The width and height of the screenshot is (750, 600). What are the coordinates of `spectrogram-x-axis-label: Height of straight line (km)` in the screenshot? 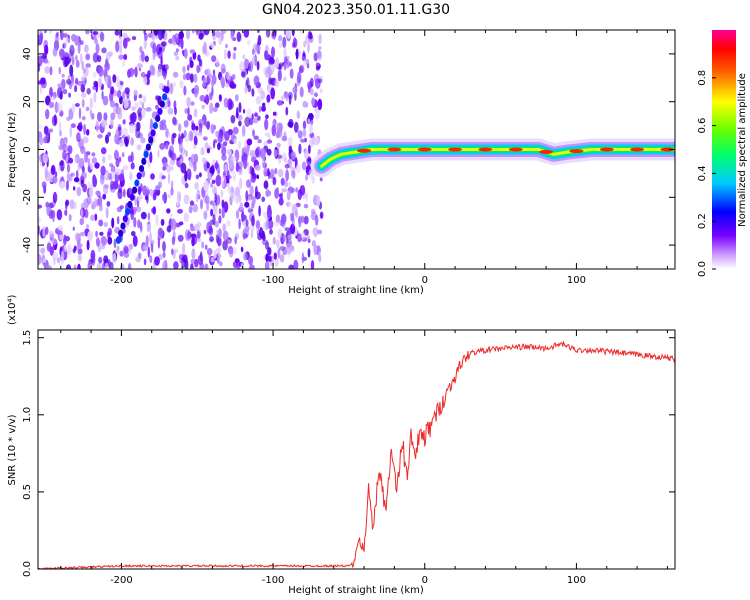 It's located at (356, 290).